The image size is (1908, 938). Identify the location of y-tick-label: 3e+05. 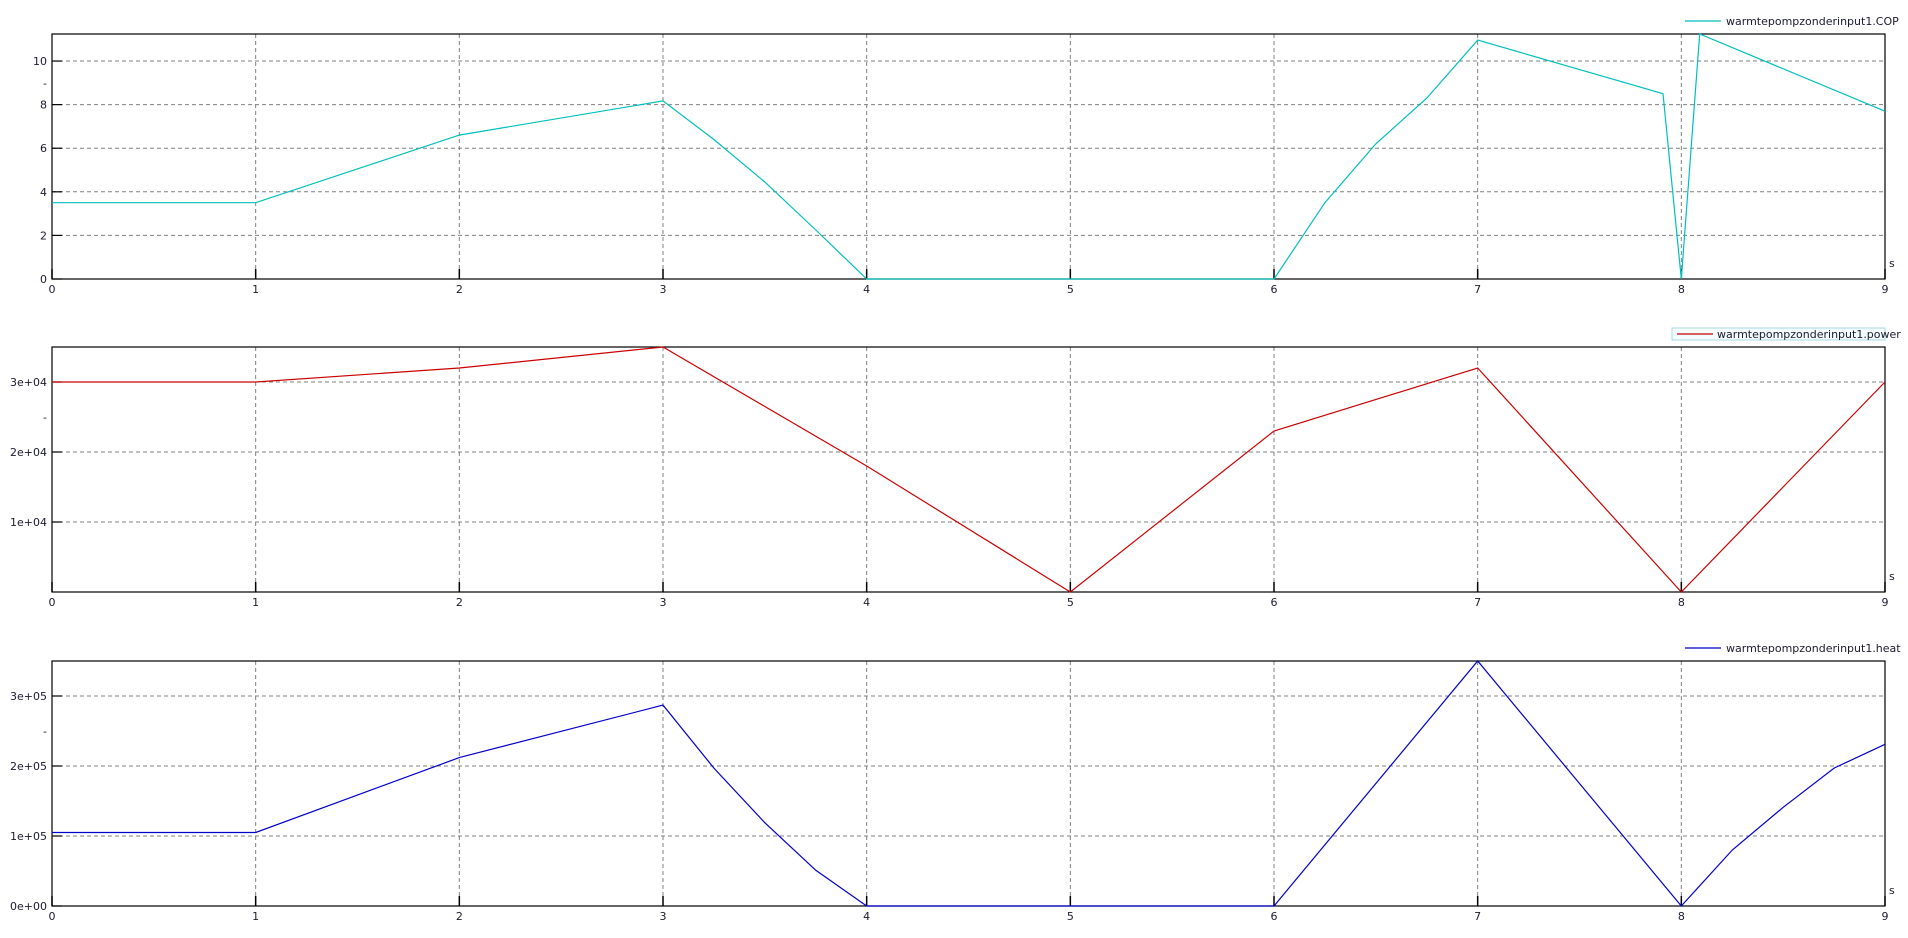
(28, 696).